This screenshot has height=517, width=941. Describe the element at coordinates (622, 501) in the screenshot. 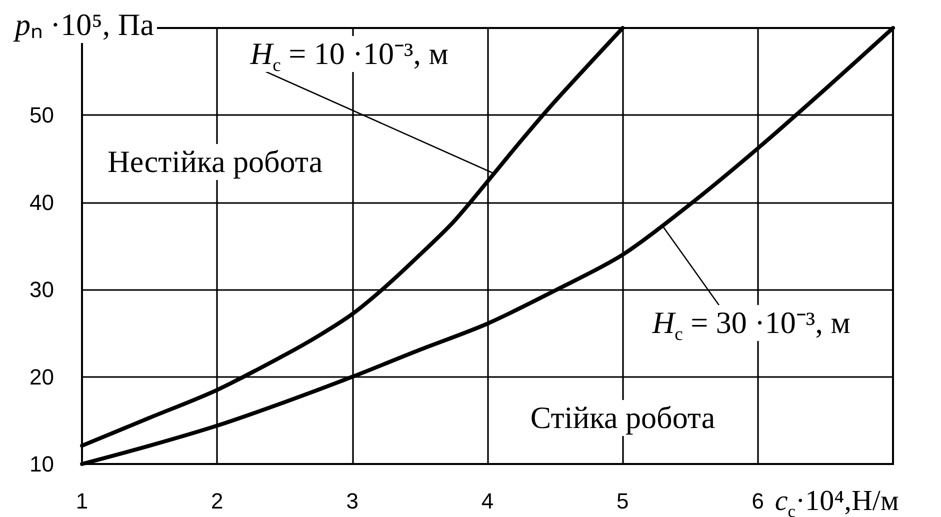

I see `x-tick-label: 5` at that location.